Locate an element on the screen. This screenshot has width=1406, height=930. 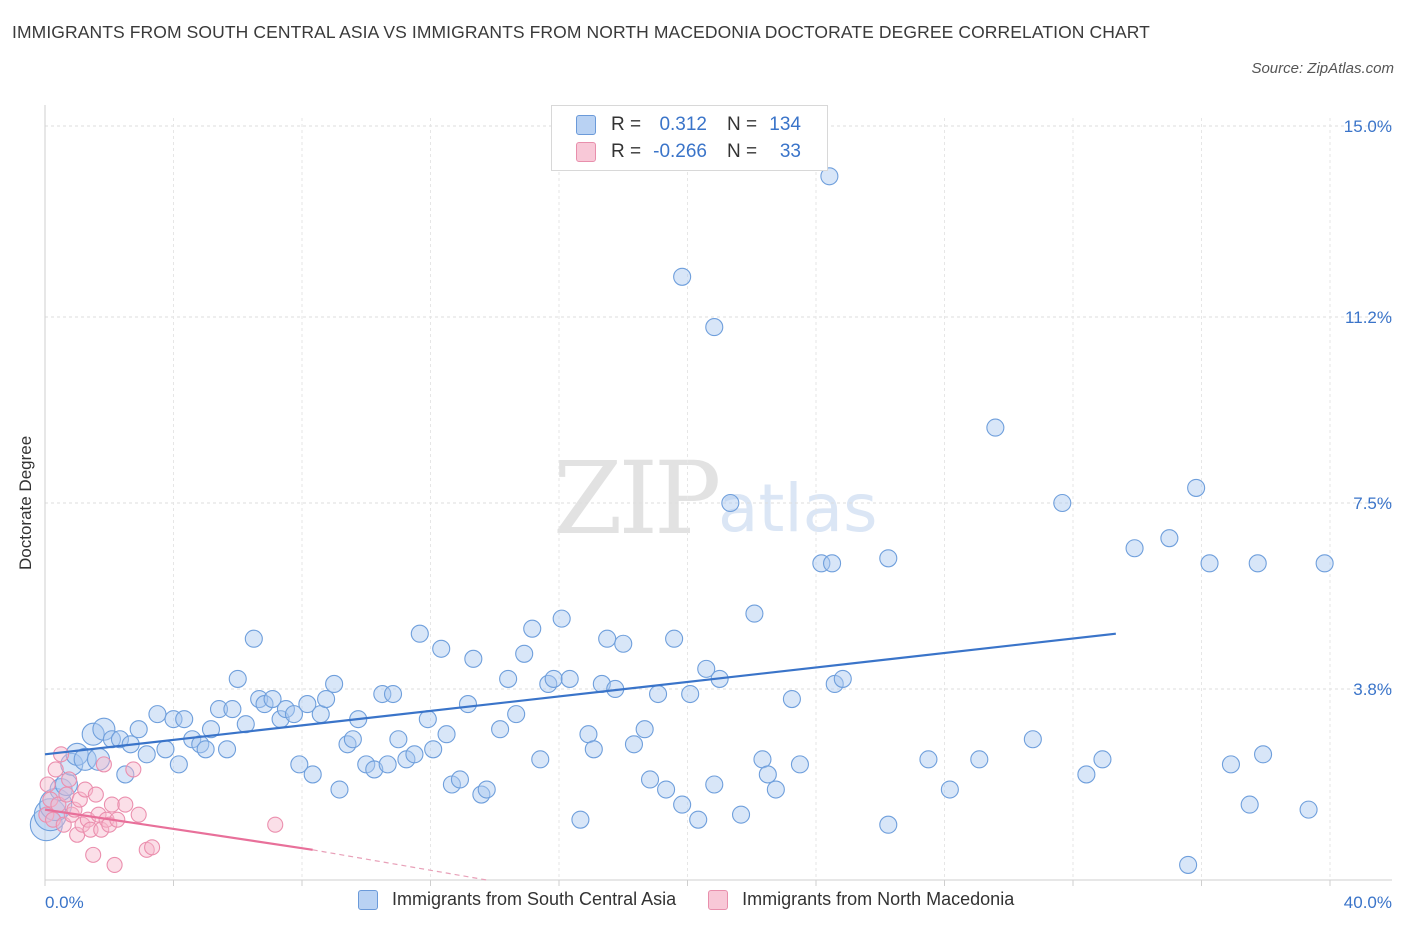
y-tick-label: 3.8% is located at coordinates (1372, 689).